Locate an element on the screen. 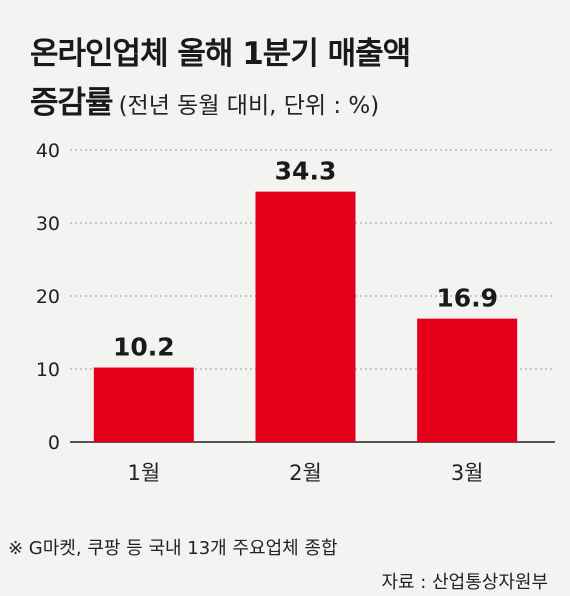  y-tick-label: 30 is located at coordinates (48, 224).